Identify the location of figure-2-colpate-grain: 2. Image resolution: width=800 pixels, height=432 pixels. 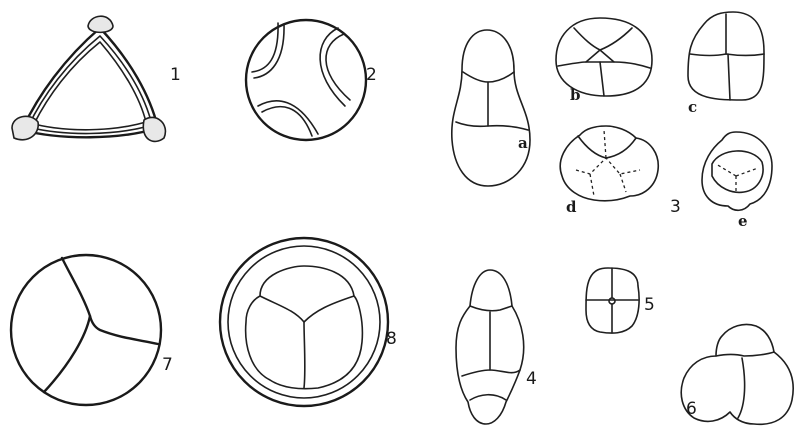
(310, 80).